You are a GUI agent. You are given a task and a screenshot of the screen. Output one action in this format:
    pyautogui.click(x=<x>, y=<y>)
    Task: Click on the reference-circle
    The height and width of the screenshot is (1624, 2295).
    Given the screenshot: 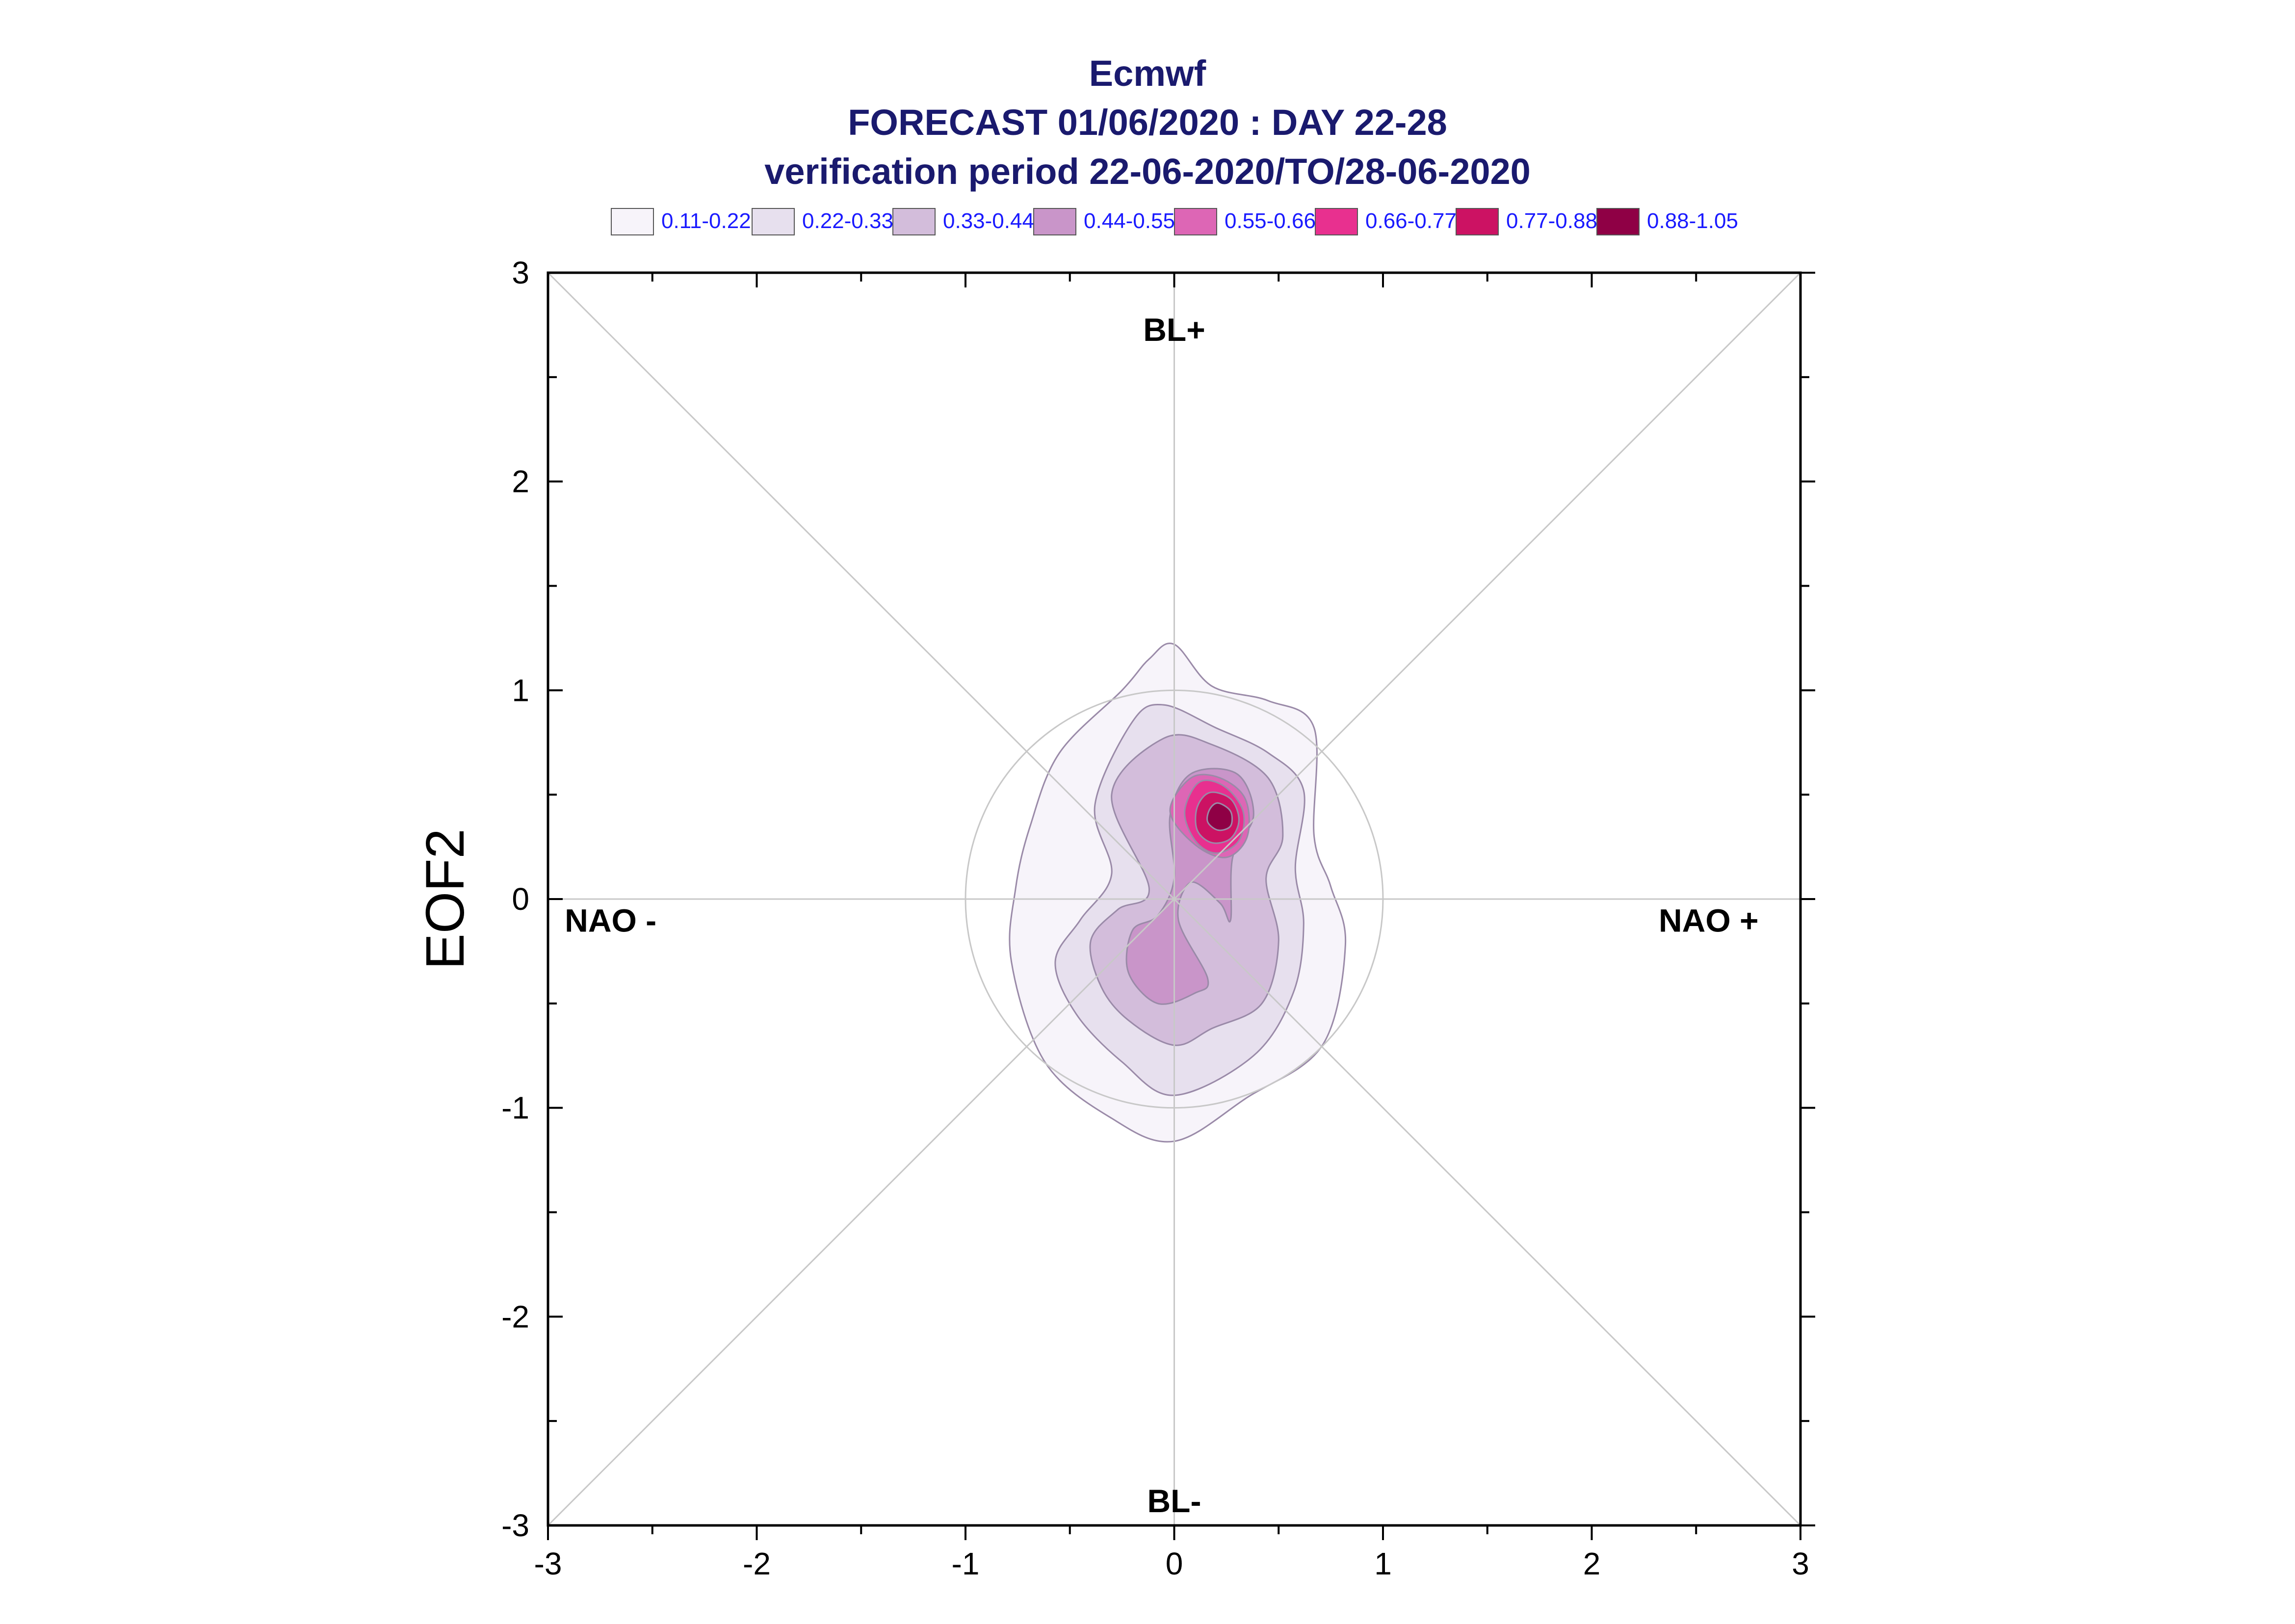 What is the action you would take?
    pyautogui.click(x=1174, y=899)
    